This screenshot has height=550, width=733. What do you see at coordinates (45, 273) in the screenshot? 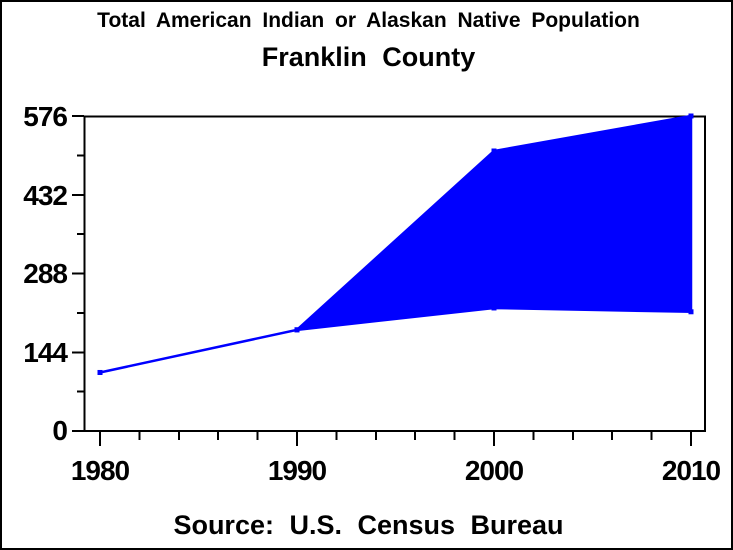
I see `y-tick-label-288: 288` at bounding box center [45, 273].